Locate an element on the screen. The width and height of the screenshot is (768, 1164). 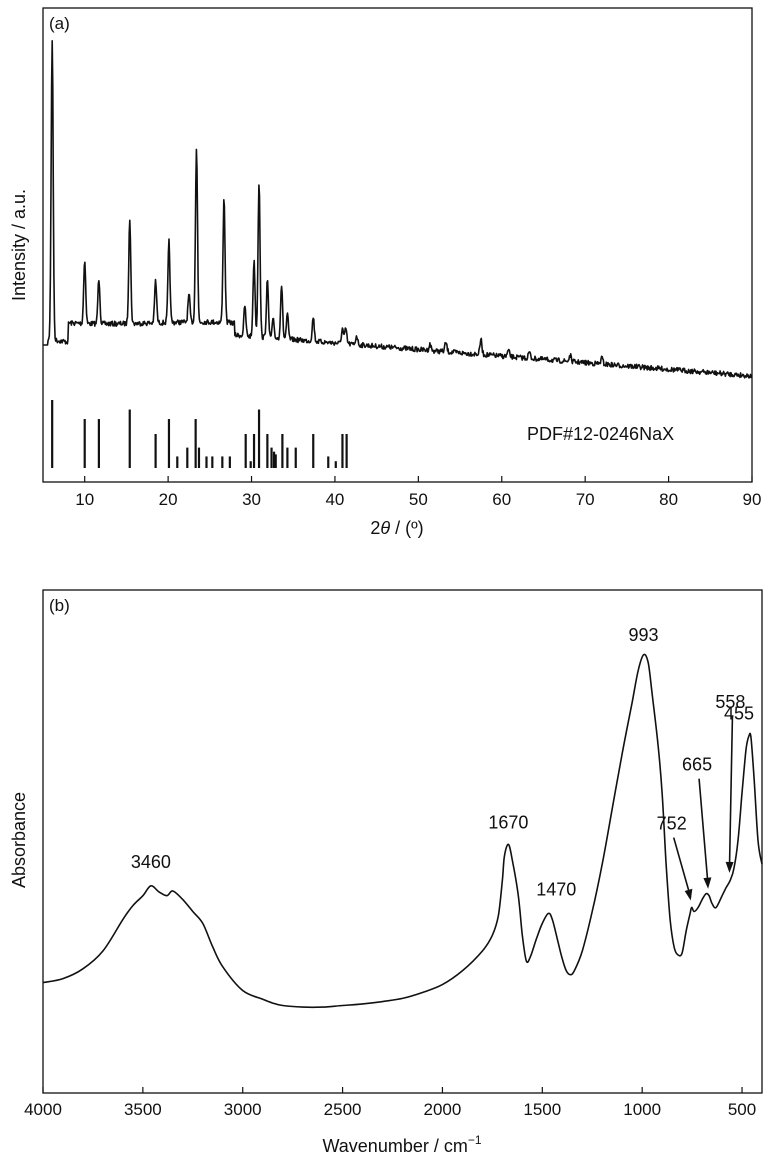
ftir-peak-label: 993 is located at coordinates (644, 635).